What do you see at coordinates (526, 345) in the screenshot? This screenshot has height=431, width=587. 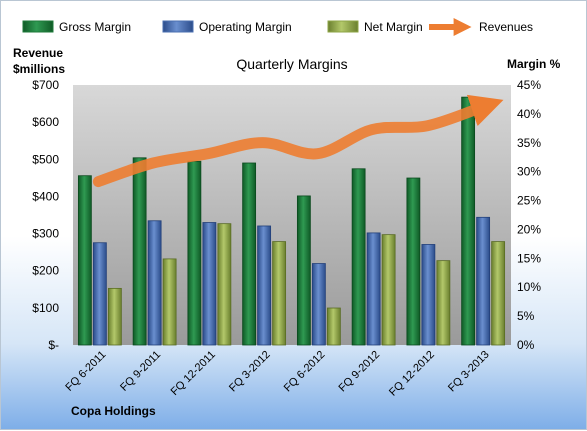 I see `right-tick-label: 0%` at bounding box center [526, 345].